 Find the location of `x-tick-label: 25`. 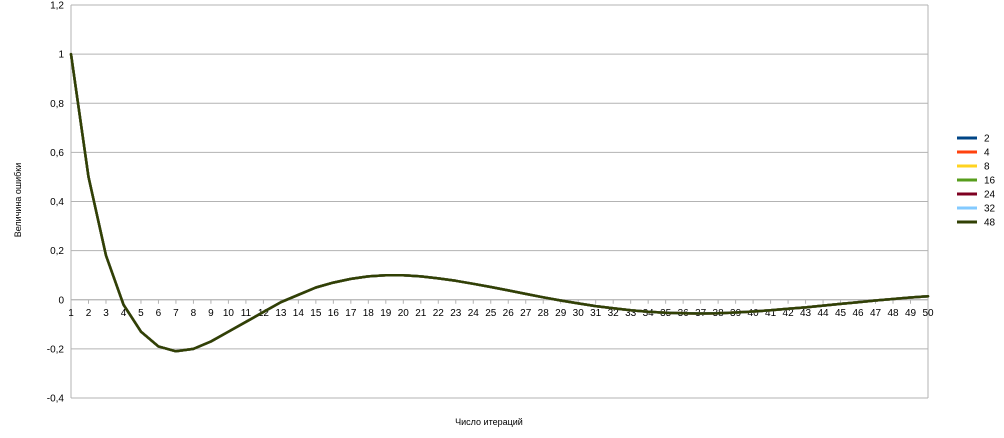

x-tick-label: 25 is located at coordinates (491, 313).